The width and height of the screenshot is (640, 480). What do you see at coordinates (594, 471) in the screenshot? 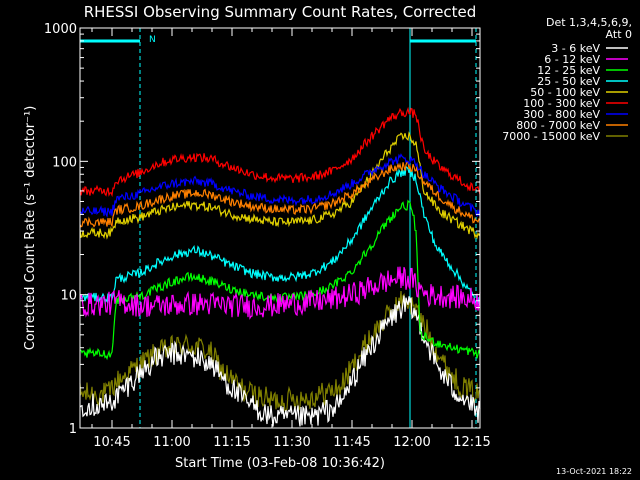
I see `footer-timestamp: 13-Oct-2021 18:22` at bounding box center [594, 471].